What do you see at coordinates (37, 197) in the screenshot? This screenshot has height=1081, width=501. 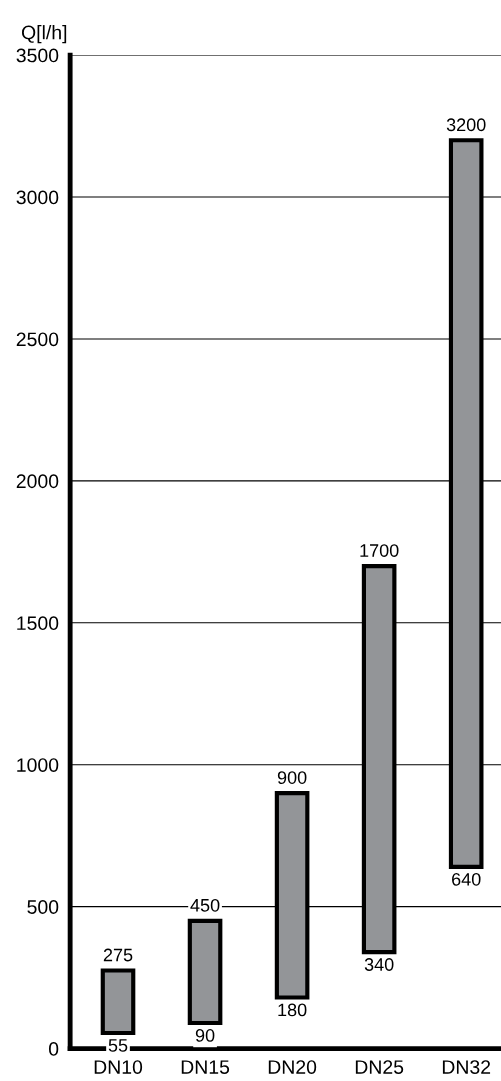 I see `y-tick-label: 3000` at bounding box center [37, 197].